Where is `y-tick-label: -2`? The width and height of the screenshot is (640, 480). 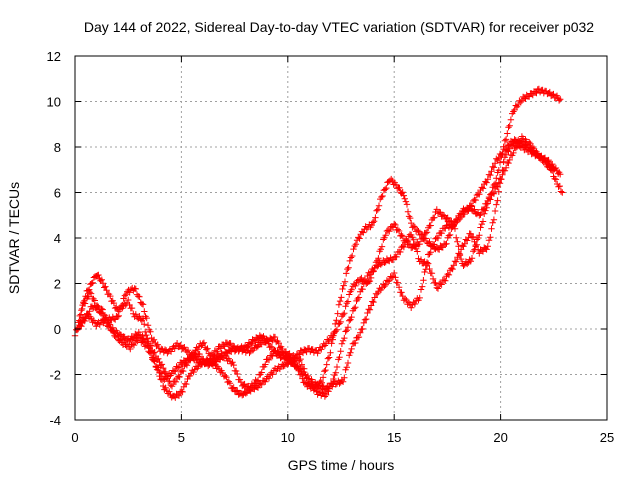
y-tick-label: -2 is located at coordinates (55, 375).